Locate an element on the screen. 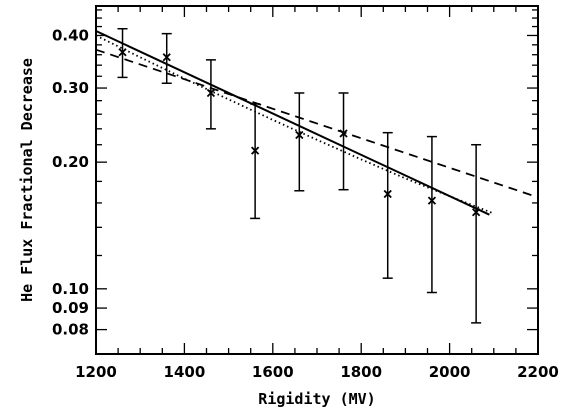 The image size is (571, 412). y-tick-label: 0.10 is located at coordinates (70, 289).